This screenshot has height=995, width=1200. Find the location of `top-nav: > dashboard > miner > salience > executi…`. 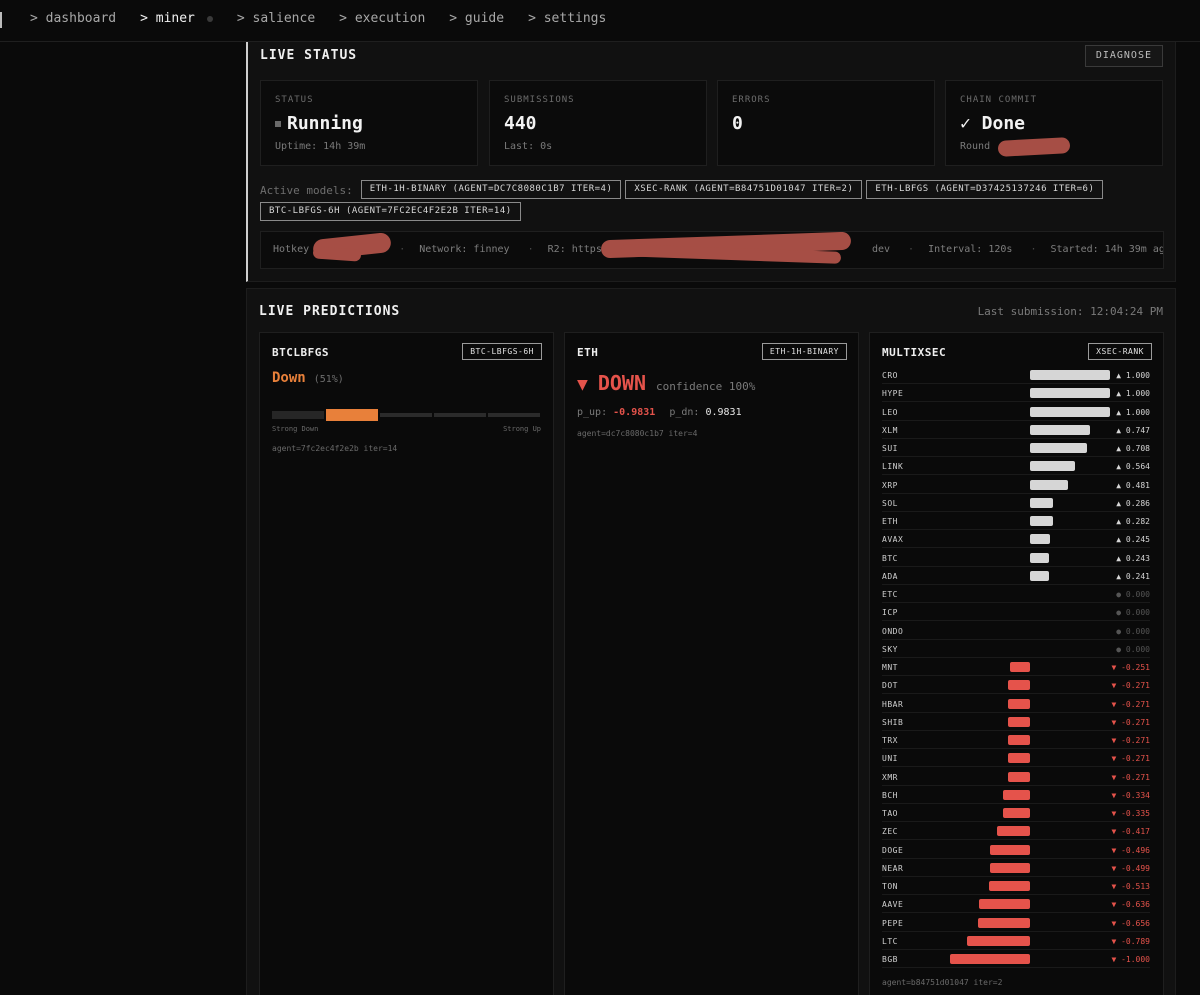

top-nav: > dashboard > miner > salience > executi… is located at coordinates (600, 21).